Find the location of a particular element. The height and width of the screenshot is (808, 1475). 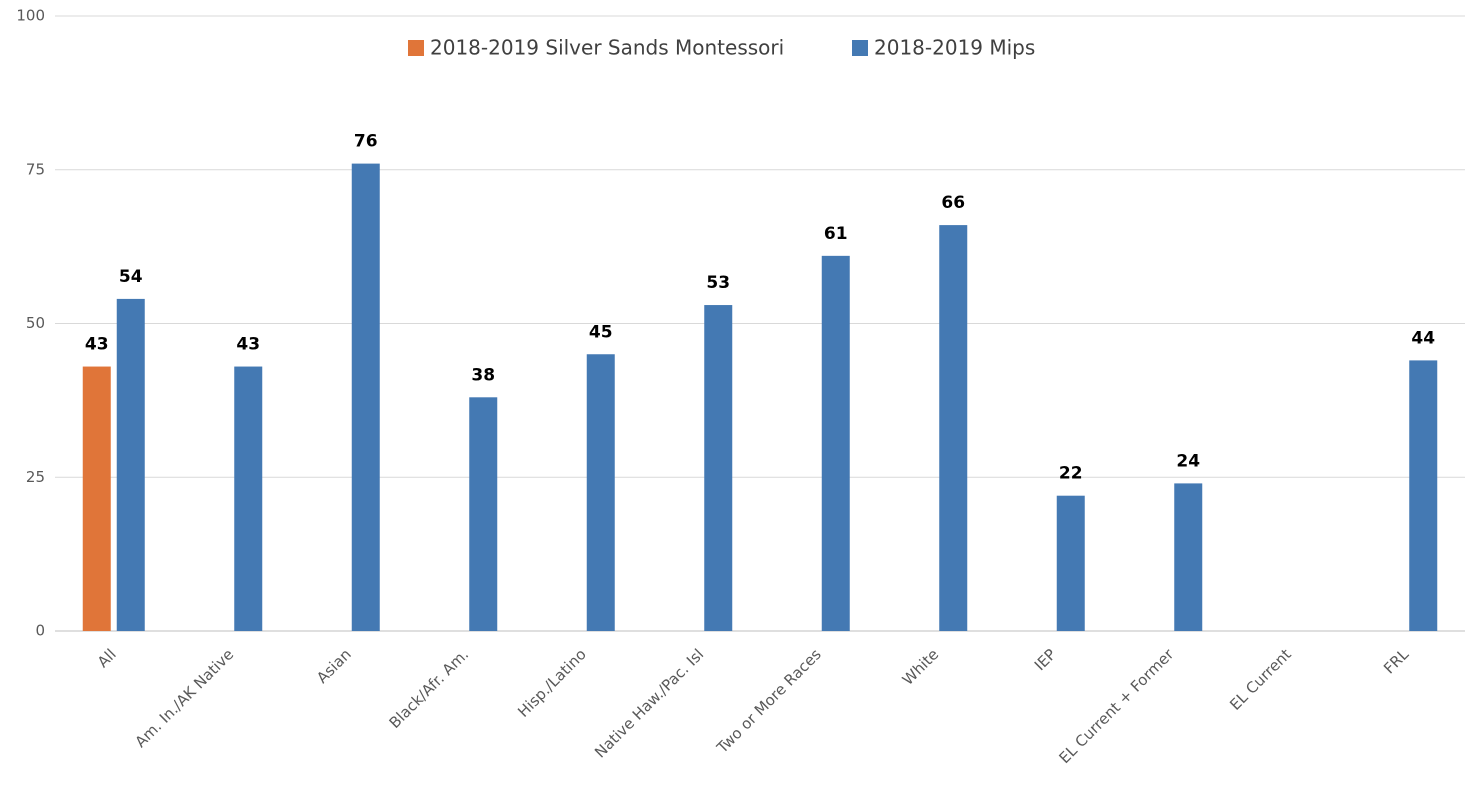

value-label: 66 is located at coordinates (953, 203).